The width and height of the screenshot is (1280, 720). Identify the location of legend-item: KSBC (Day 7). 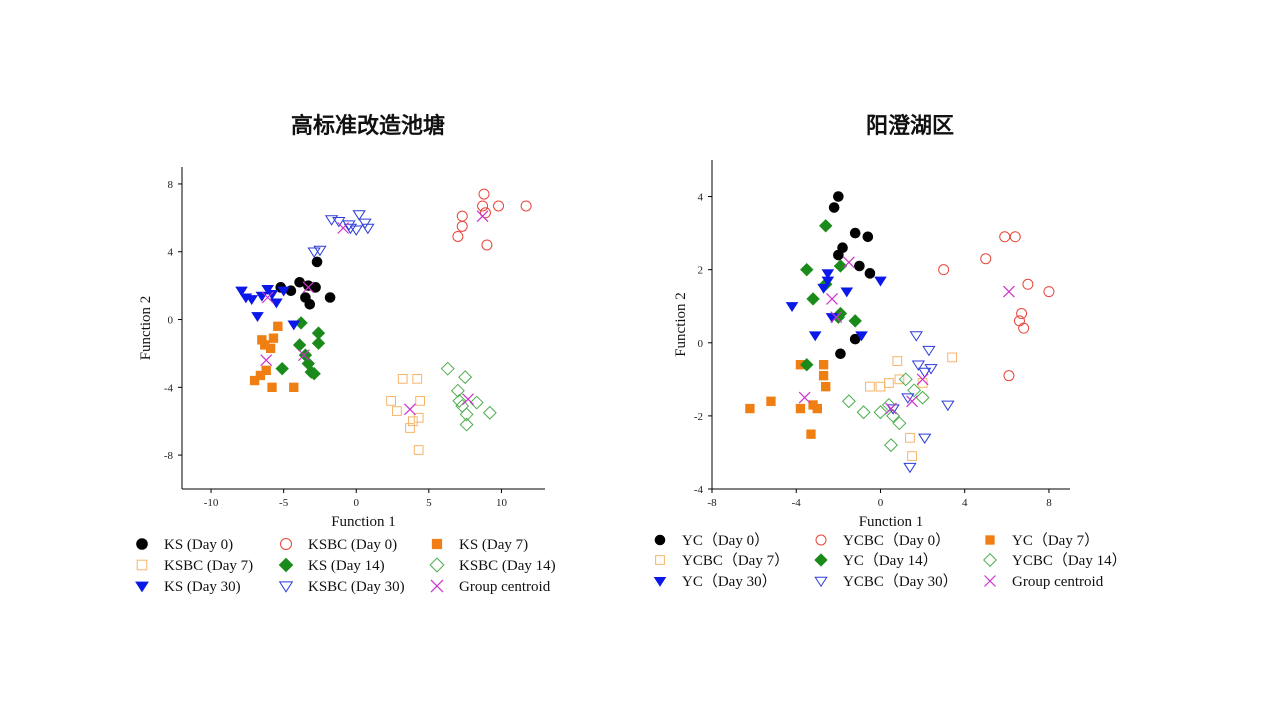
(194, 566).